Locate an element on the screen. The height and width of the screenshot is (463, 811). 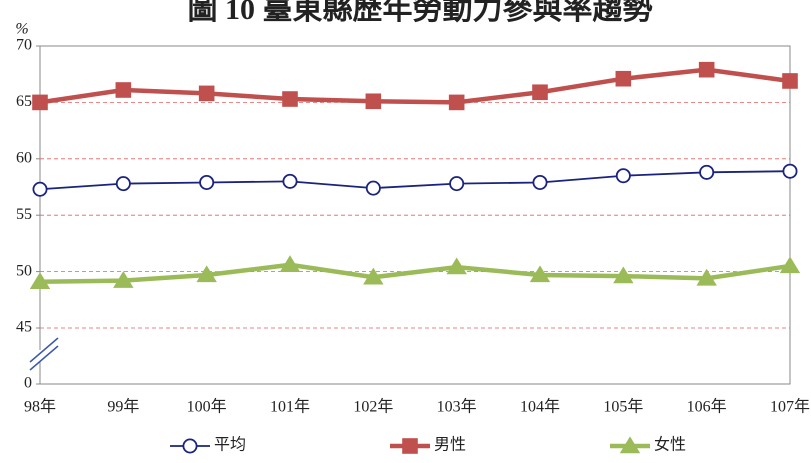
x-tick-label: 106年 is located at coordinates (707, 407).